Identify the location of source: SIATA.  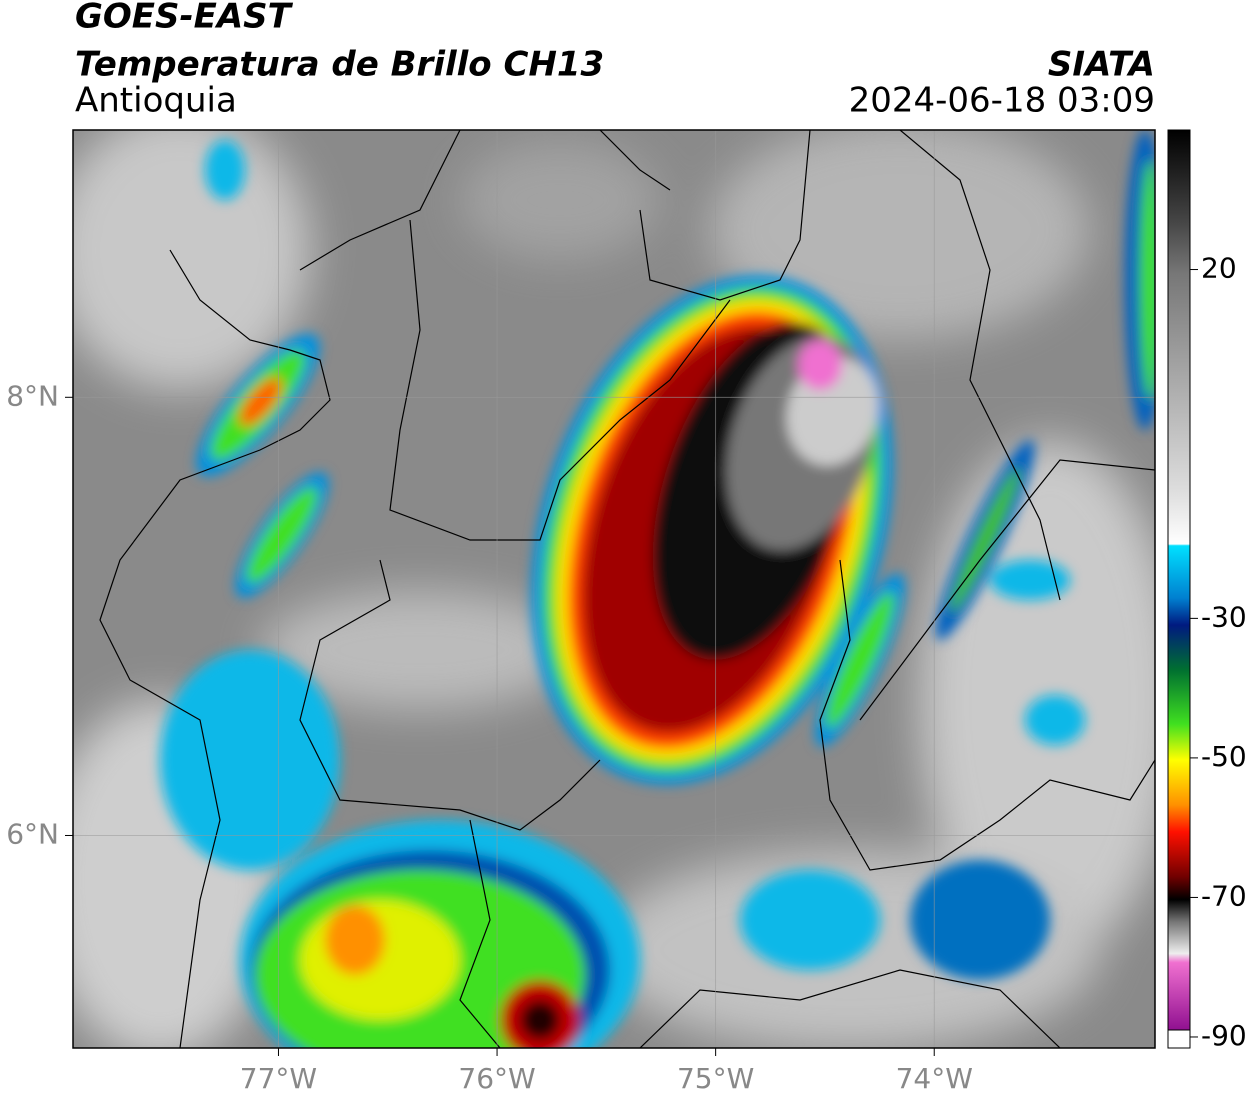
(1101, 65).